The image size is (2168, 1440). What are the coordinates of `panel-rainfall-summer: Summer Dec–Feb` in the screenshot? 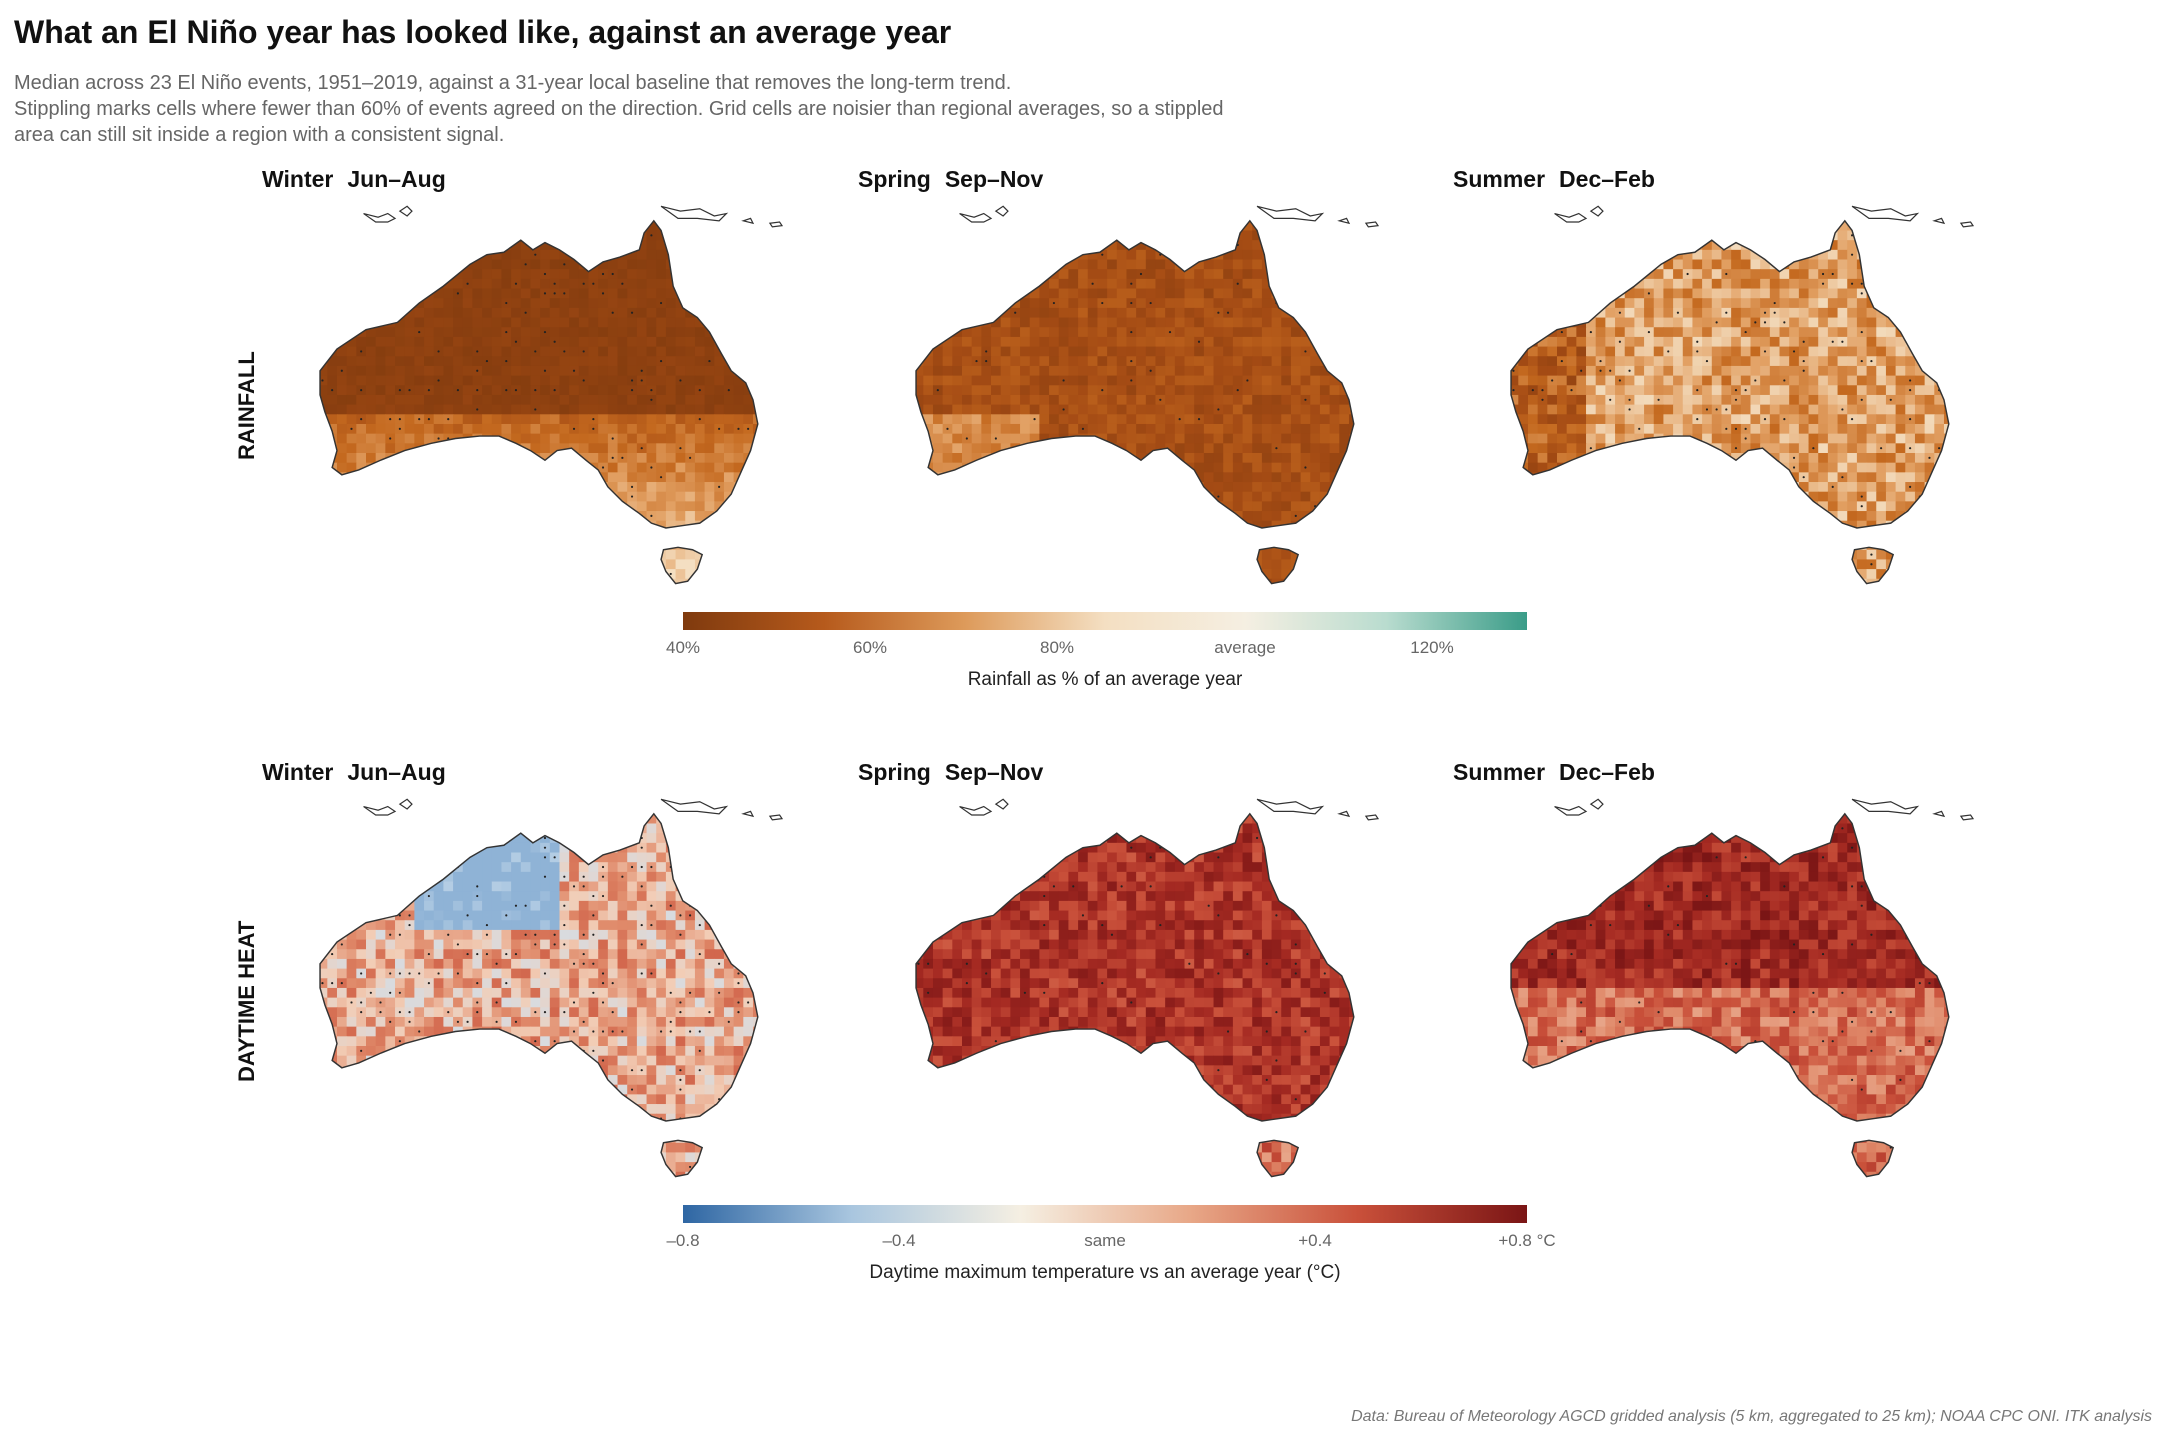 It's located at (1714, 386).